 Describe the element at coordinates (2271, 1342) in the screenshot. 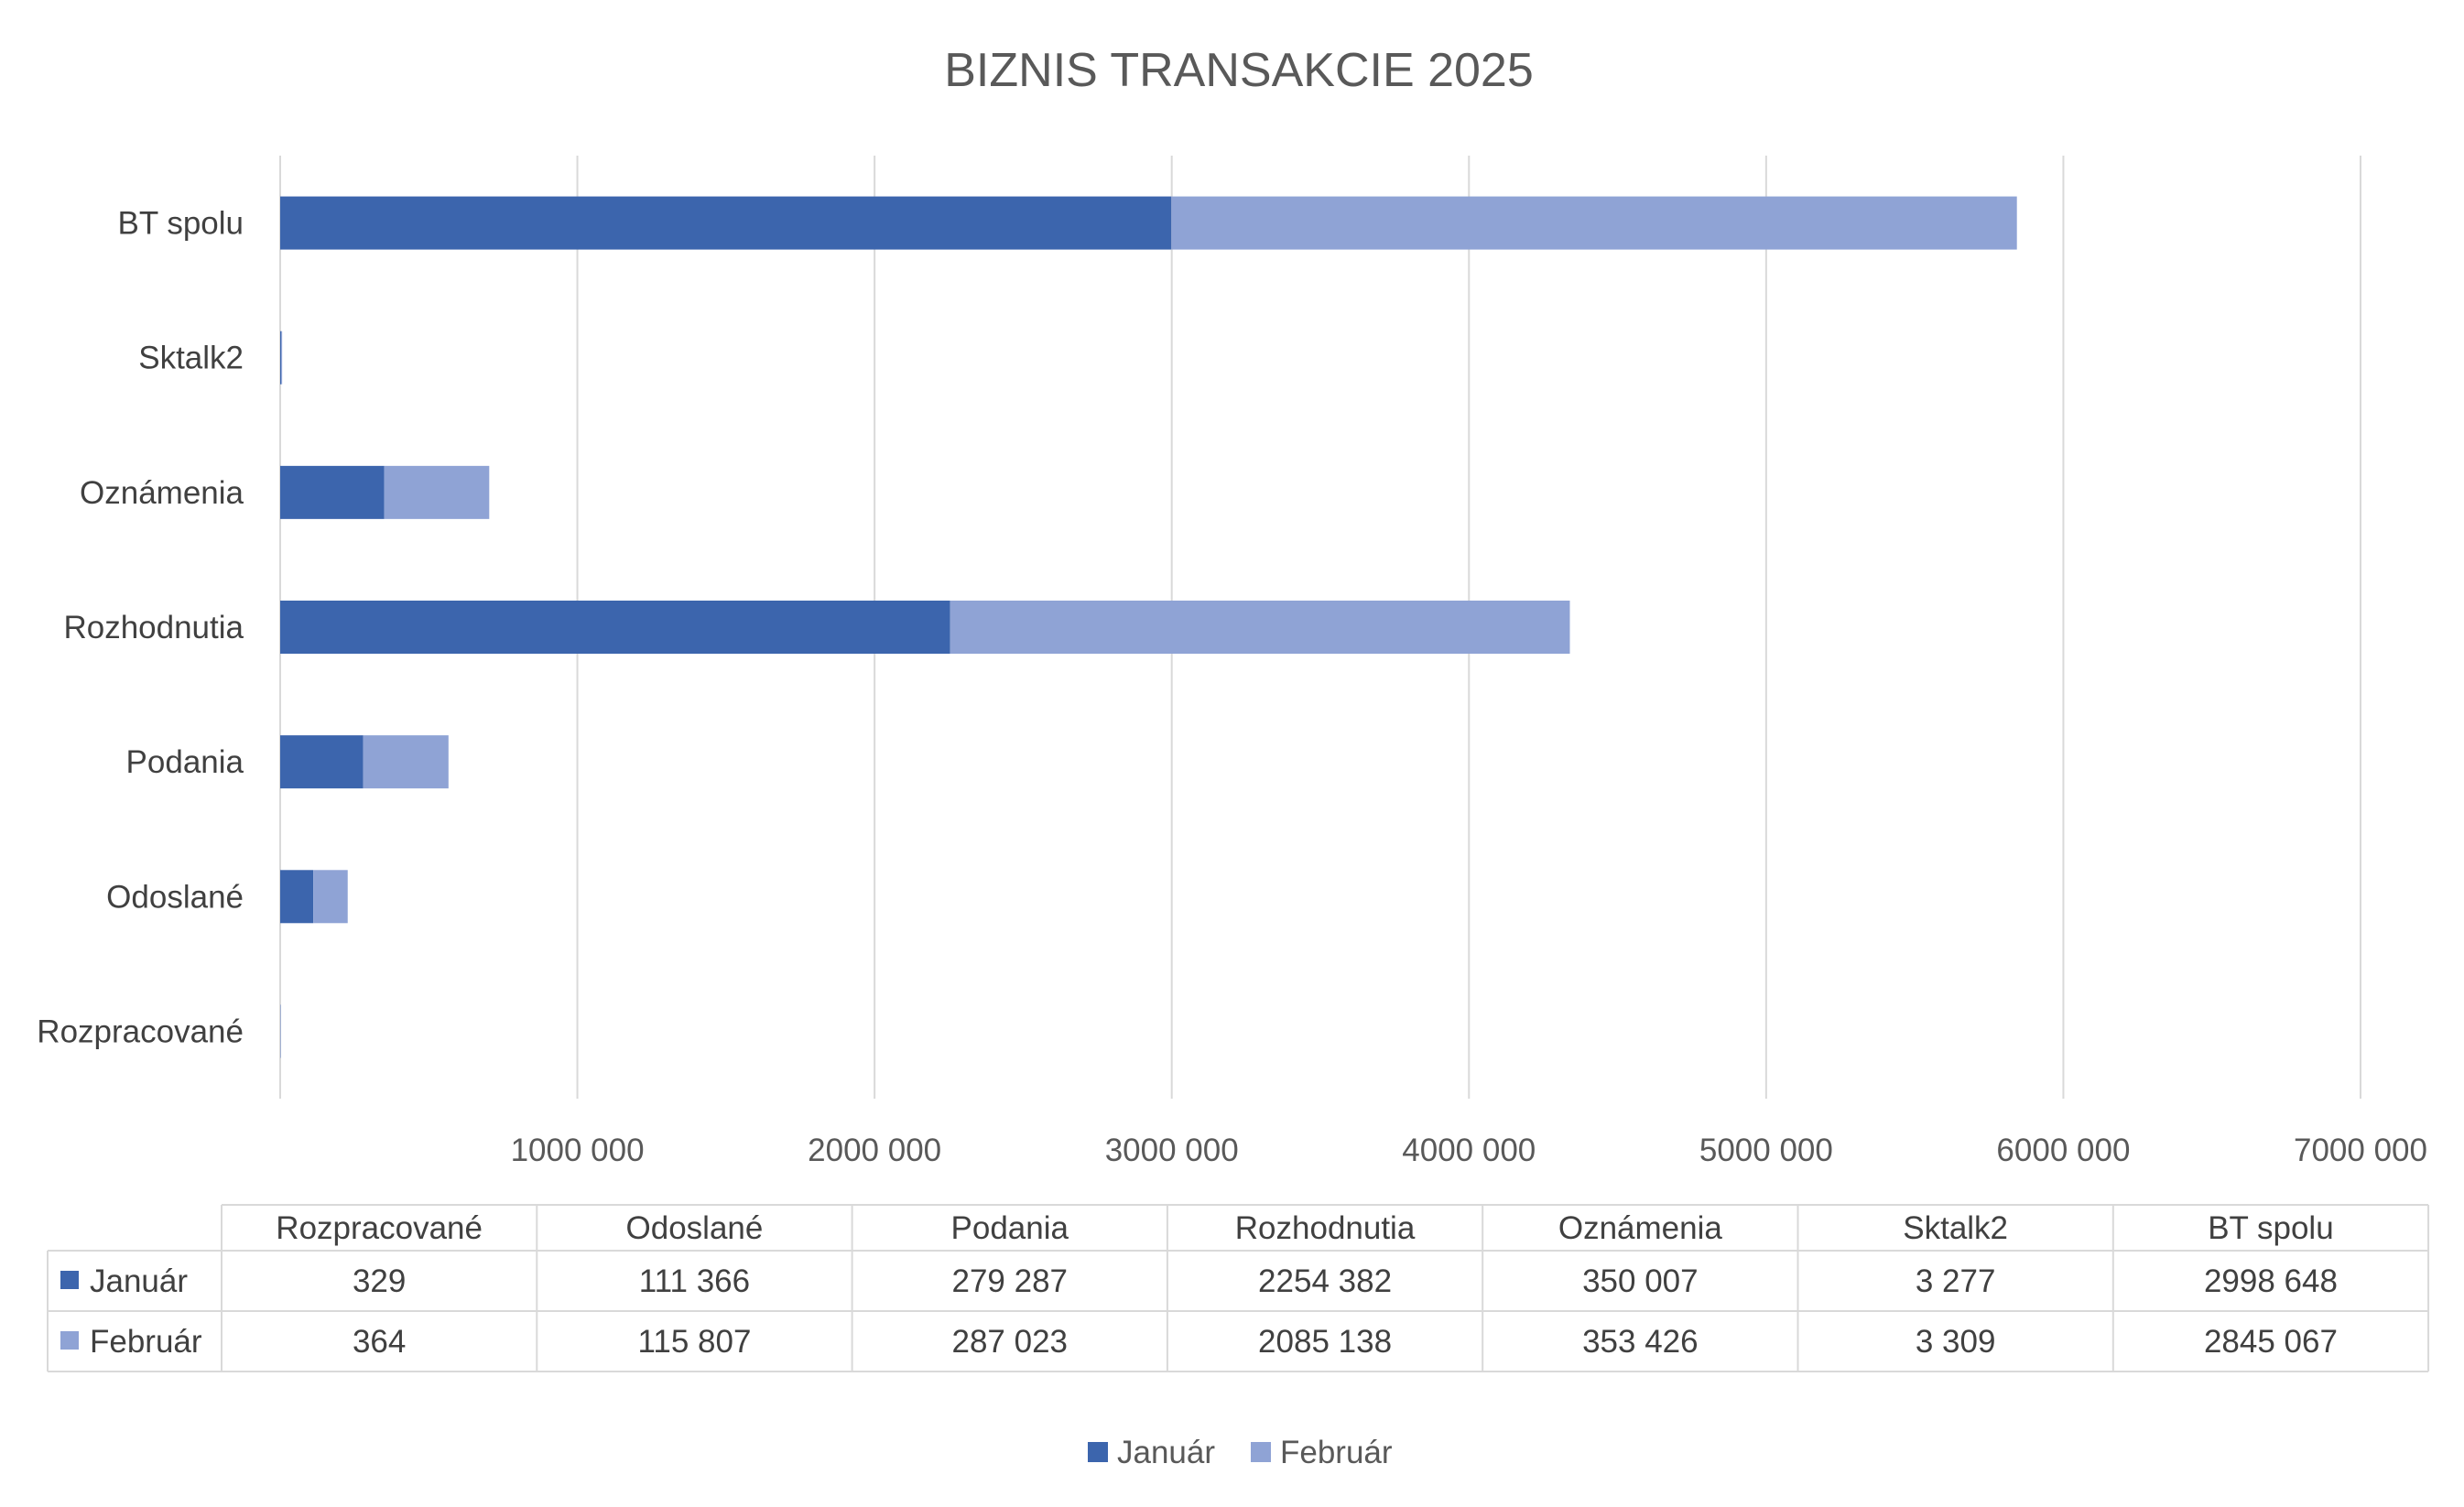

I see `table-value-cell: 2845 067` at that location.